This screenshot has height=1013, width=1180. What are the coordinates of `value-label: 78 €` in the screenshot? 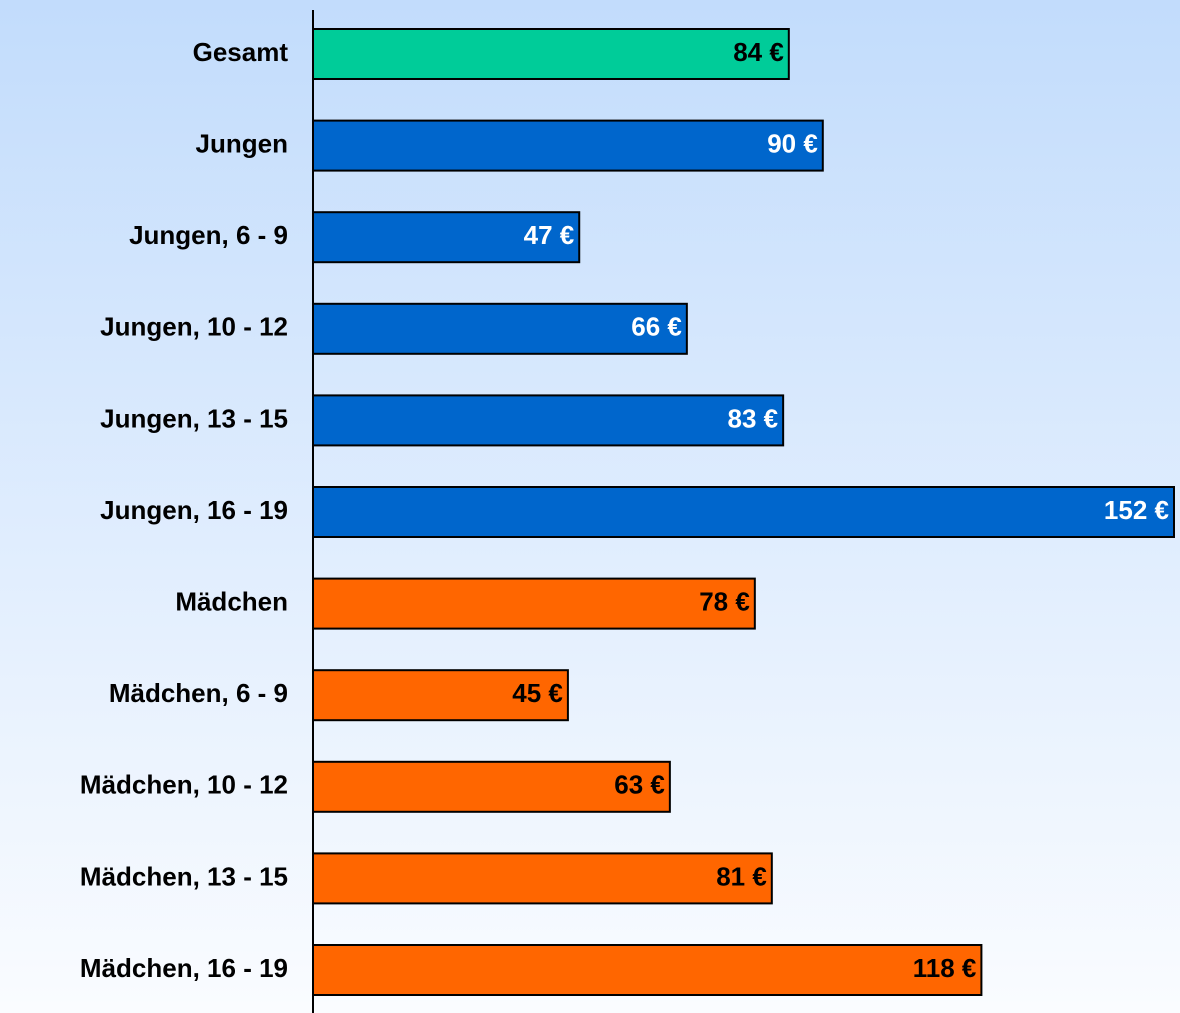 It's located at (724, 601).